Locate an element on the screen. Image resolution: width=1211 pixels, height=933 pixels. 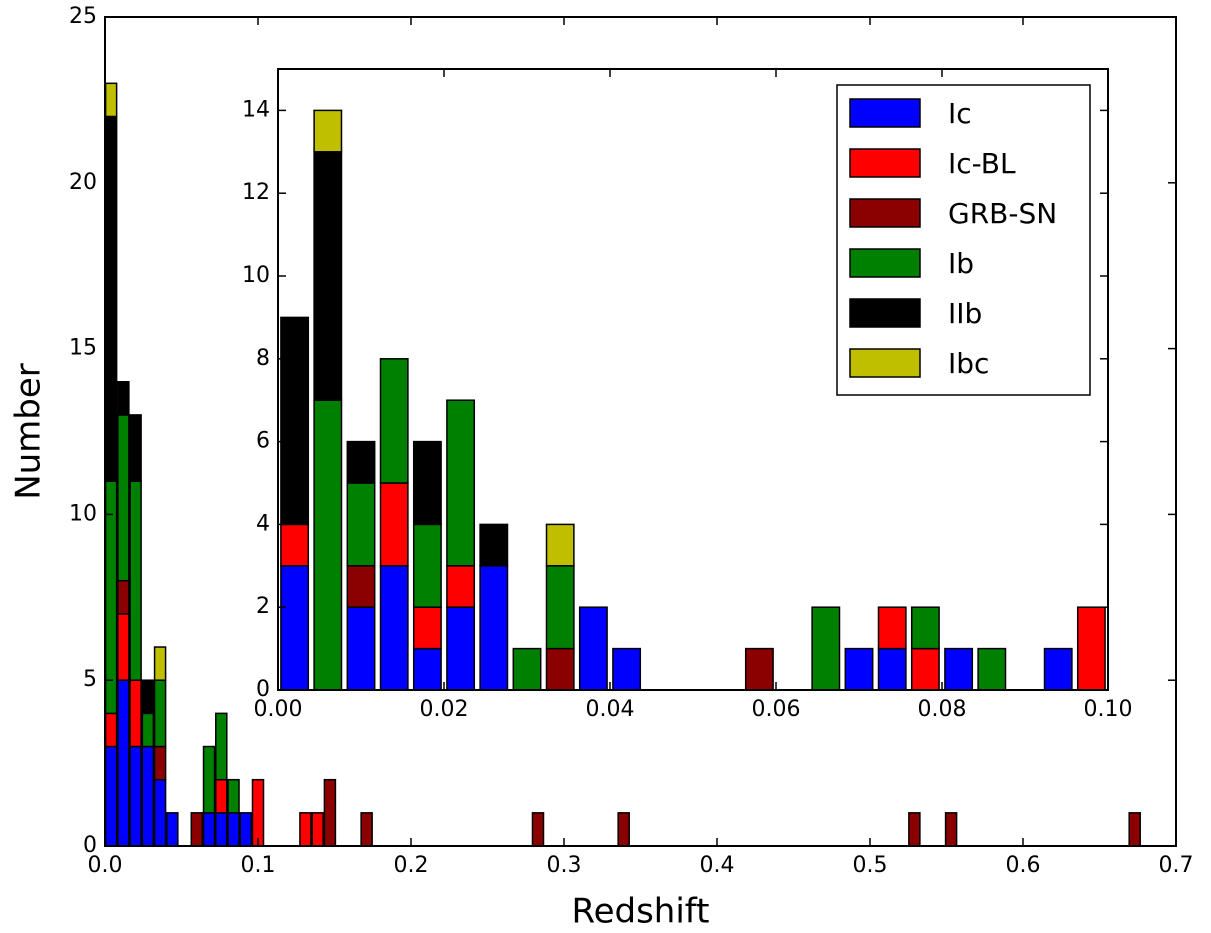
y-tick-label: 4 is located at coordinates (263, 523).